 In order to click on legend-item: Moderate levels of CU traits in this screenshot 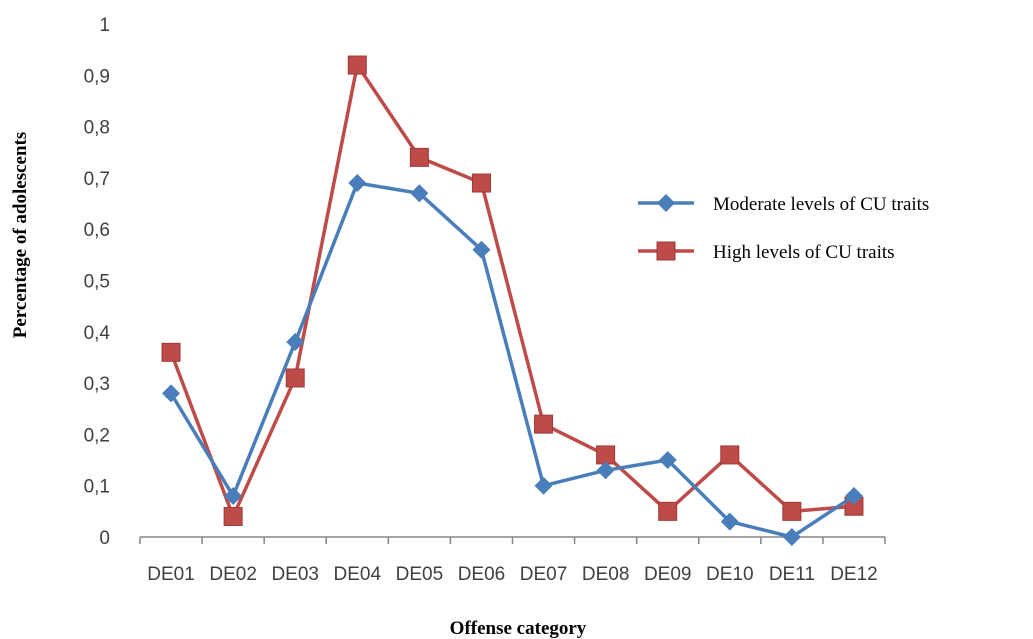, I will do `click(783, 204)`.